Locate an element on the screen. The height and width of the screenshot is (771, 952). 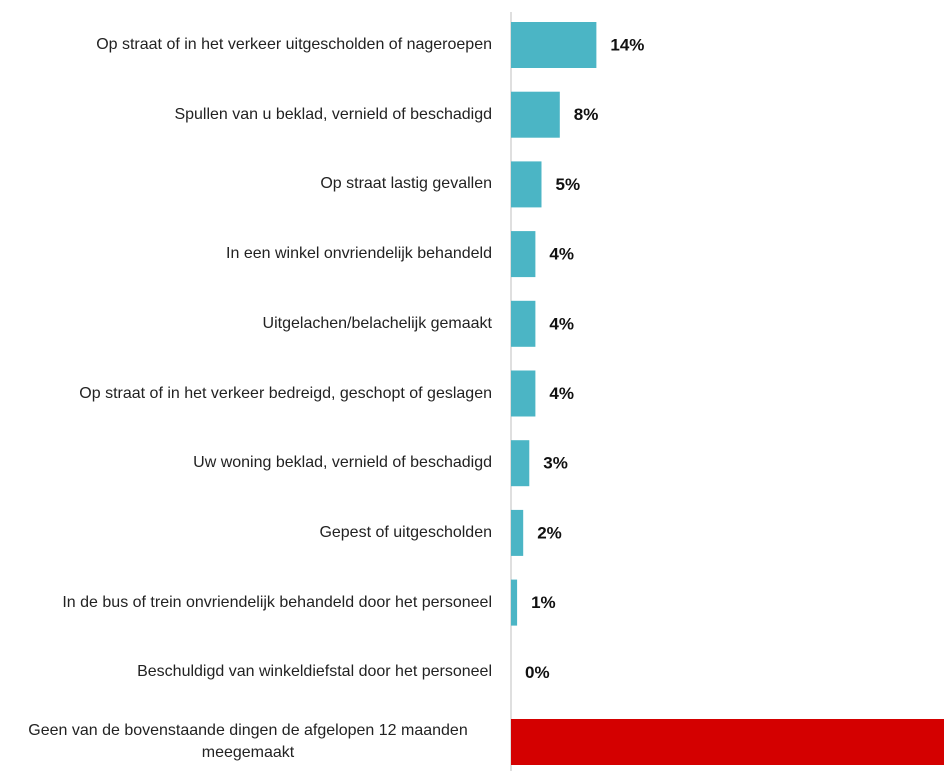
value-label: 5% is located at coordinates (567, 184).